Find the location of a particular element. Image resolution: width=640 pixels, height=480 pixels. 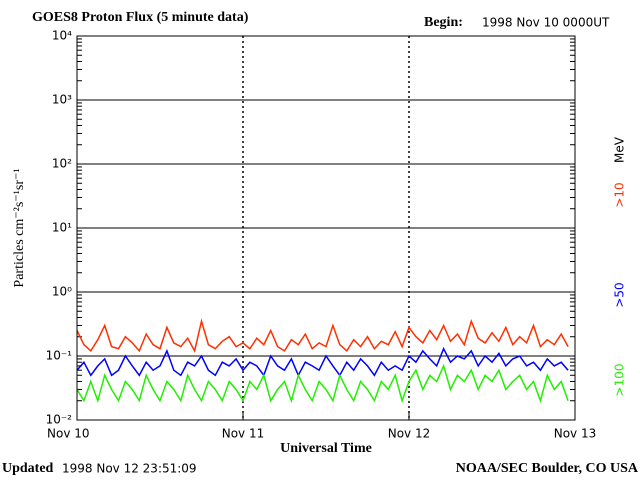

x-axis-label: Universal Time is located at coordinates (326, 448).